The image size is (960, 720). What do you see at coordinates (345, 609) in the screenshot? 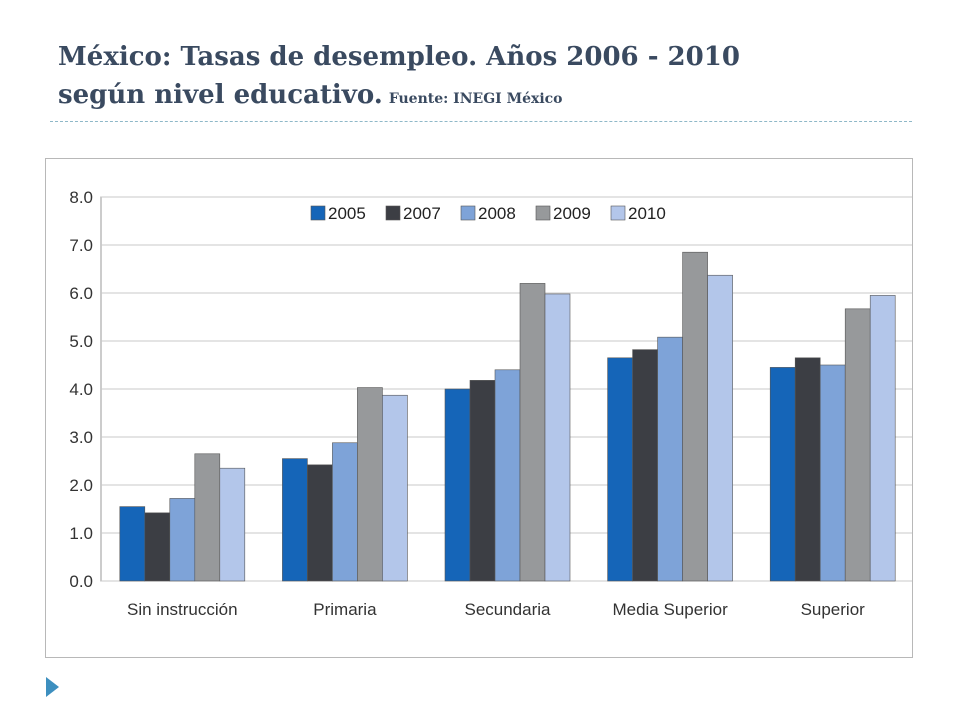
I see `x-tick-label: Primaria` at bounding box center [345, 609].